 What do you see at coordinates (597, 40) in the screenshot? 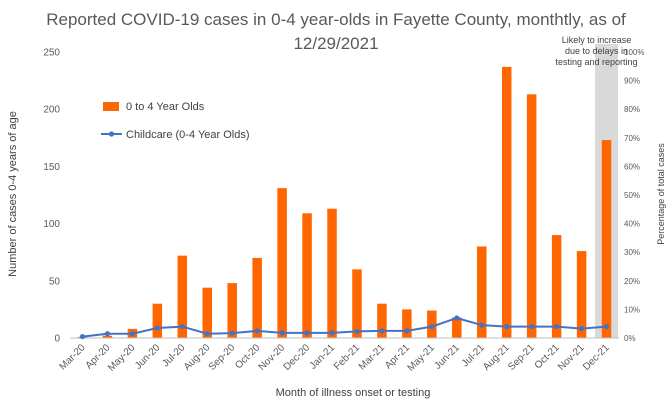
I see `annotation-line: Likely to increase` at bounding box center [597, 40].